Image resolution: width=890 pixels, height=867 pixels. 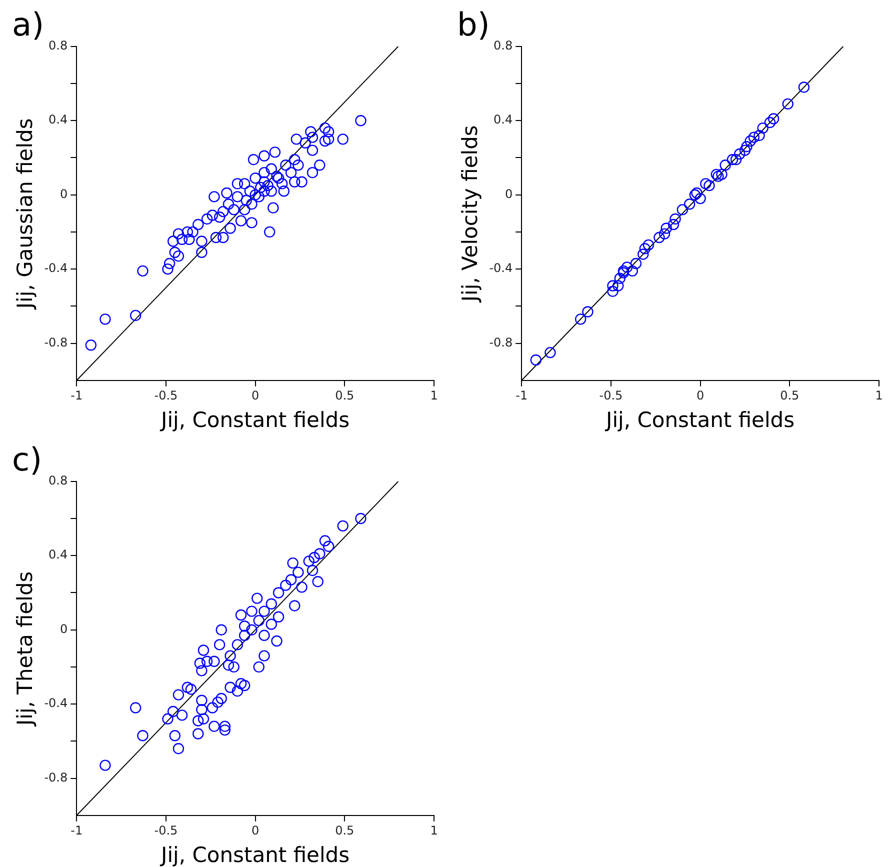 I want to click on y-axis-title: Jij, Theta fields, so click(x=25, y=649).